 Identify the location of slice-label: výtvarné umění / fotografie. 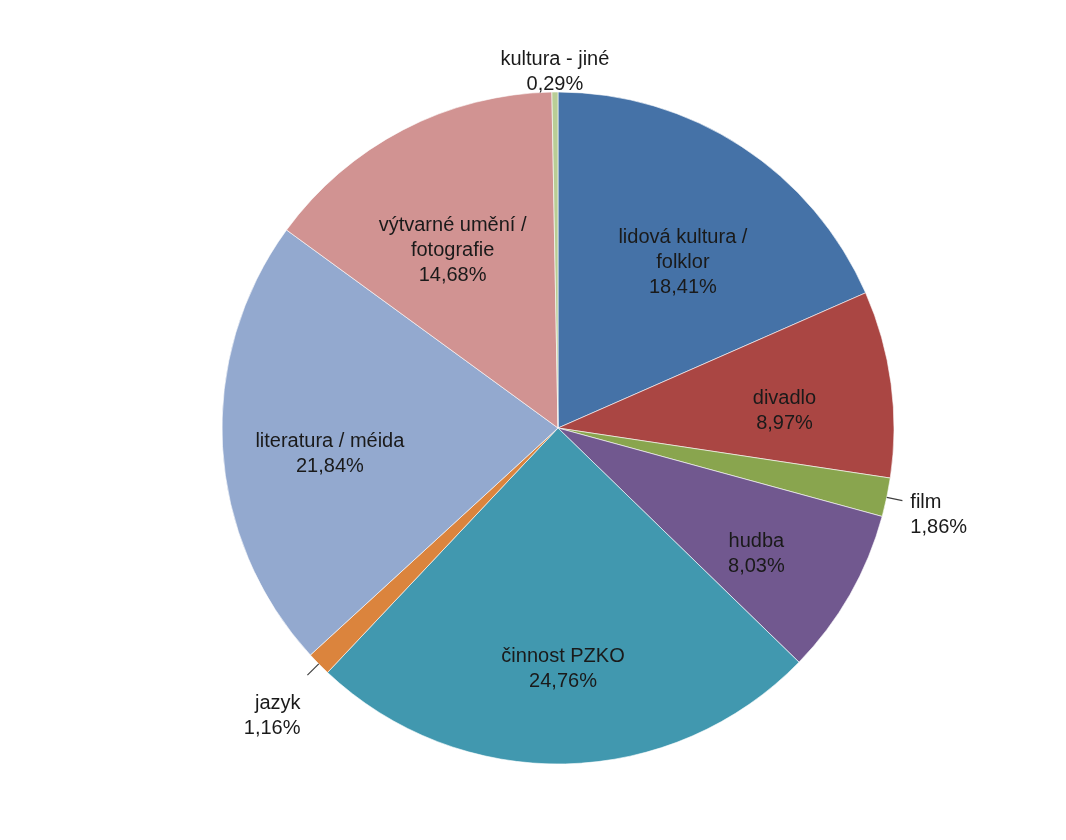
(452, 237).